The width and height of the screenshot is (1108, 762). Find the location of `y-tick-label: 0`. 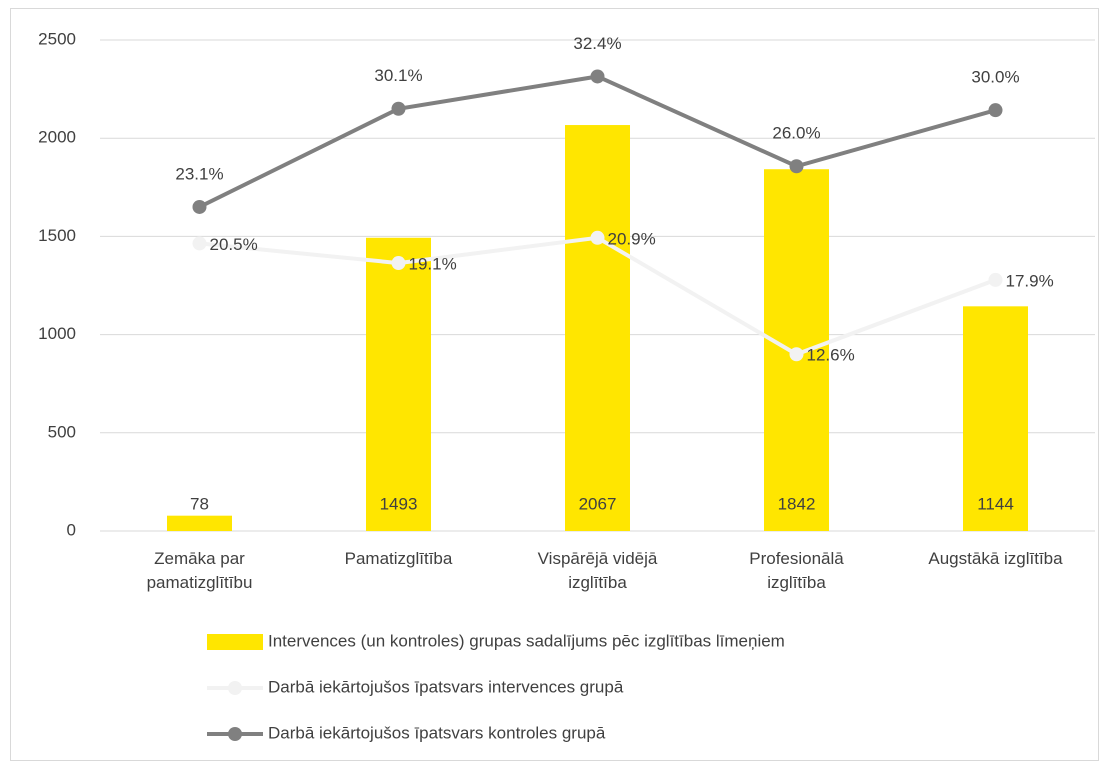

y-tick-label: 0 is located at coordinates (71, 529).